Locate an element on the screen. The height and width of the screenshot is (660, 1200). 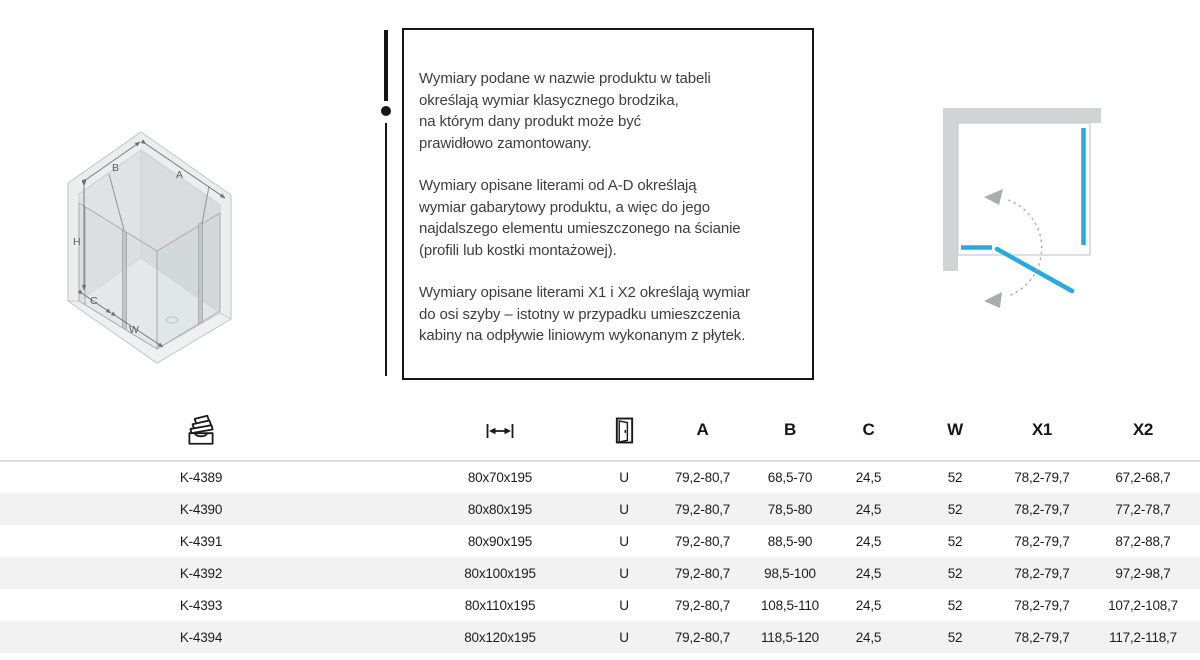
cell-size: 80x100x195 is located at coordinates (500, 573).